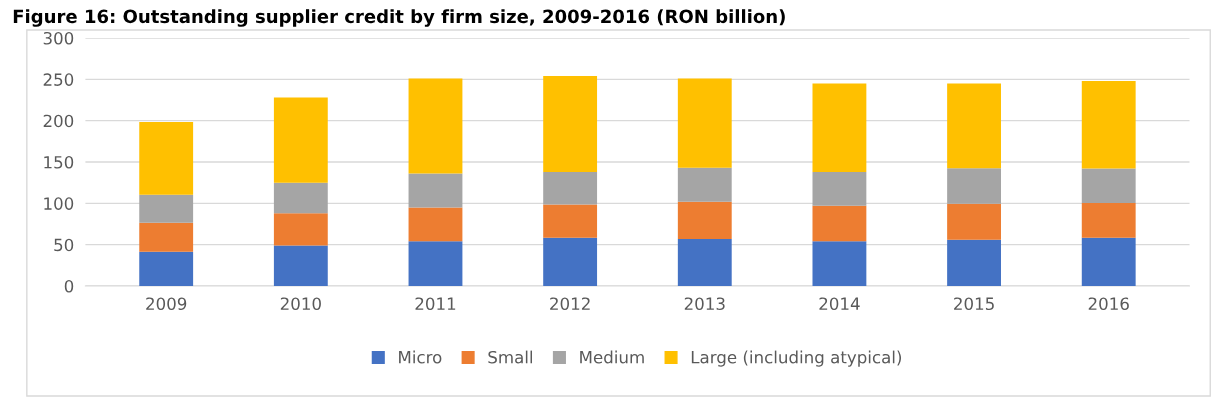 The image size is (1220, 400). Describe the element at coordinates (612, 357) in the screenshot. I see `legend-label: Medium` at that location.